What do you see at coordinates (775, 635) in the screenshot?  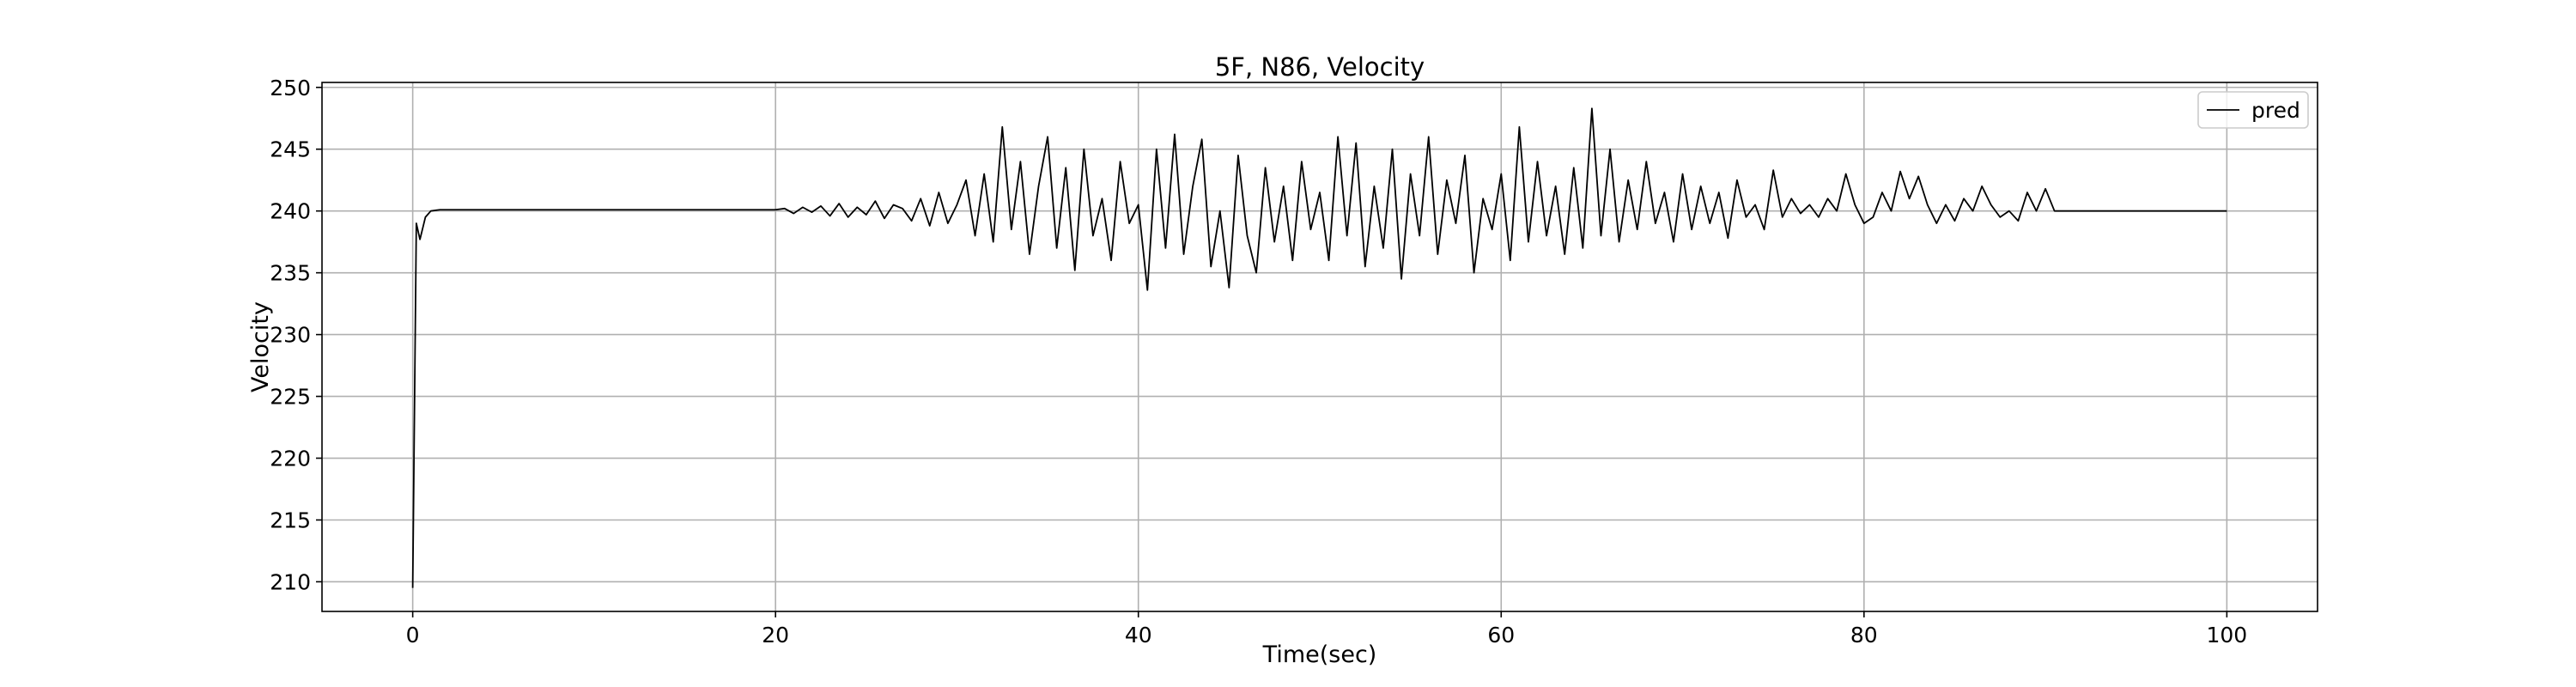 I see `x-tick-label: 20` at bounding box center [775, 635].